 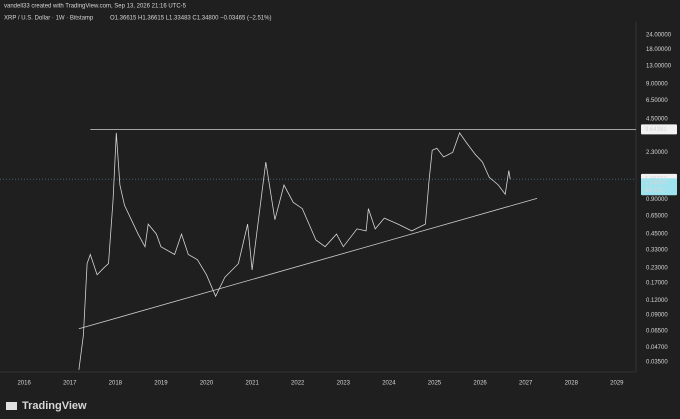 I want to click on x-tick-label: 2019, so click(x=161, y=384).